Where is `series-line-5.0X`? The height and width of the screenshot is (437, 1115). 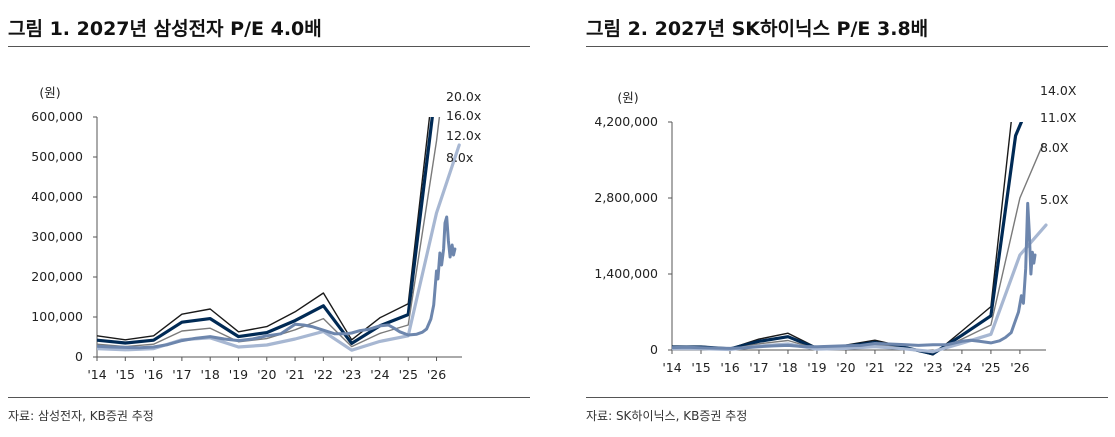
series-line-5.0X is located at coordinates (860, 288).